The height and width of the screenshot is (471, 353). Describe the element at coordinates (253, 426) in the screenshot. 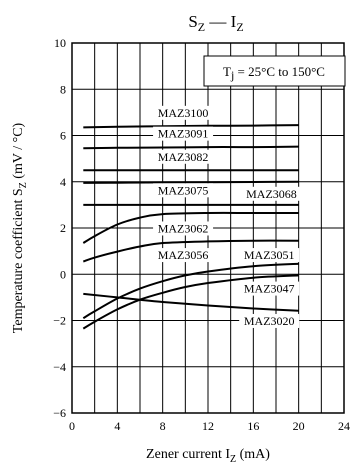

I see `x-tick-label: 16` at that location.